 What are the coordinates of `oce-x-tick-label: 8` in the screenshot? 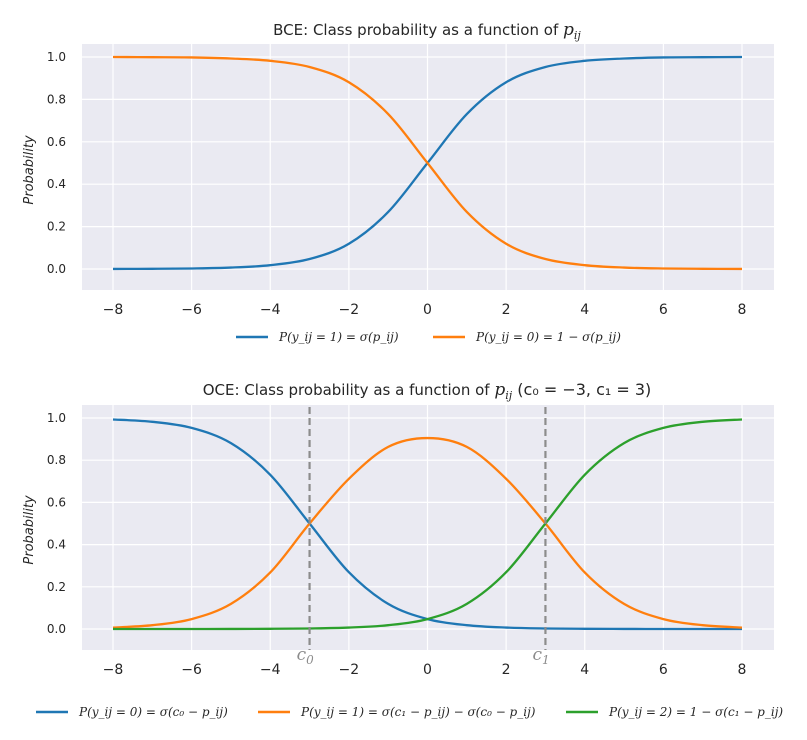 It's located at (742, 670).